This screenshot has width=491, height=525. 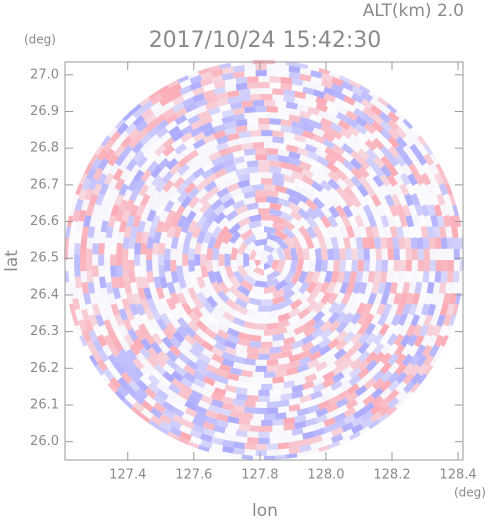 What do you see at coordinates (44, 258) in the screenshot?
I see `y-tick-label: 26.5` at bounding box center [44, 258].